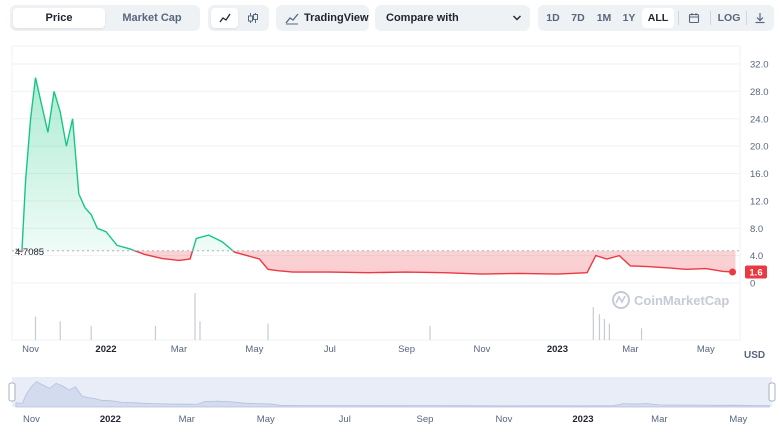  Describe the element at coordinates (422, 18) in the screenshot. I see `compare-label: Compare with` at that location.